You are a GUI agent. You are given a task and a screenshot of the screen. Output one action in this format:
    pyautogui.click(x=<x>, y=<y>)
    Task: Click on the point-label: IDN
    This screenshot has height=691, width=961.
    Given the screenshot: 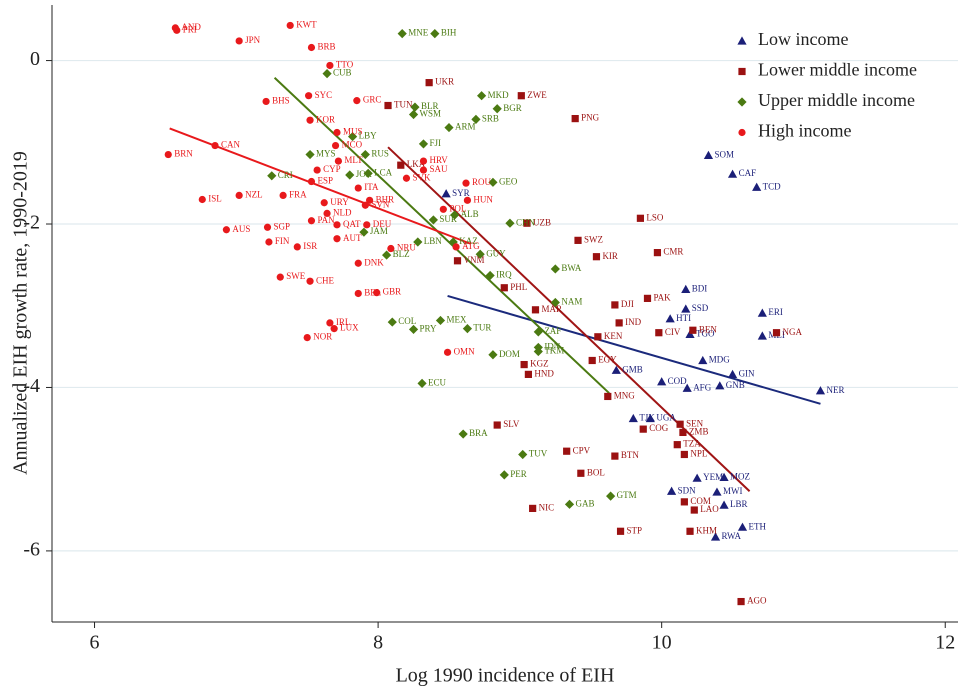 What is the action you would take?
    pyautogui.click(x=552, y=346)
    